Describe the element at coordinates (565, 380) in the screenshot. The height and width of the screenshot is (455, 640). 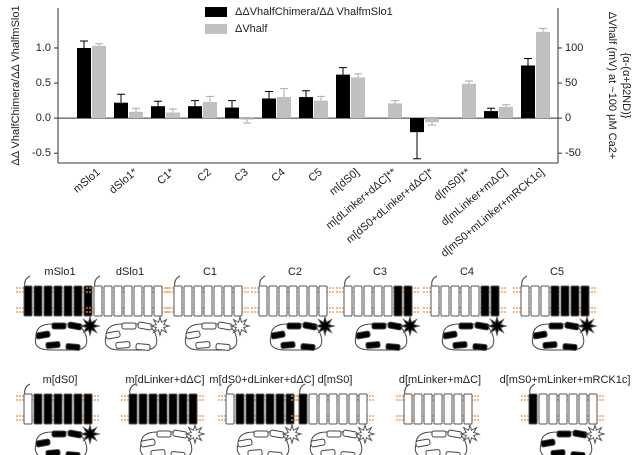
I see `panel-label: d[mS0+mLinker+mRCK1c]` at that location.